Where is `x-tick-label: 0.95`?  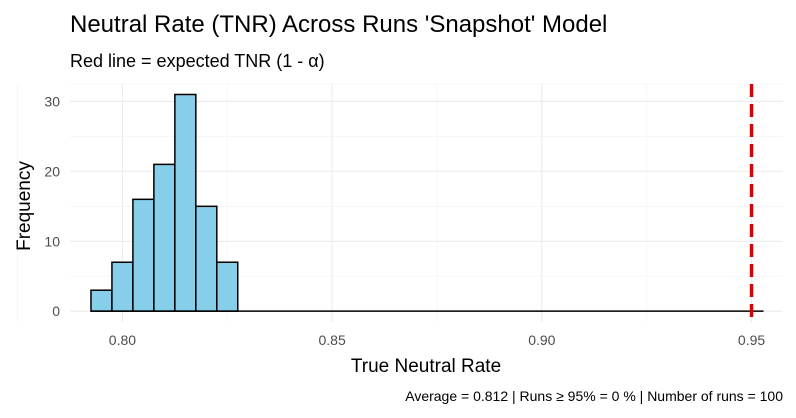 x-tick-label: 0.95 is located at coordinates (751, 340).